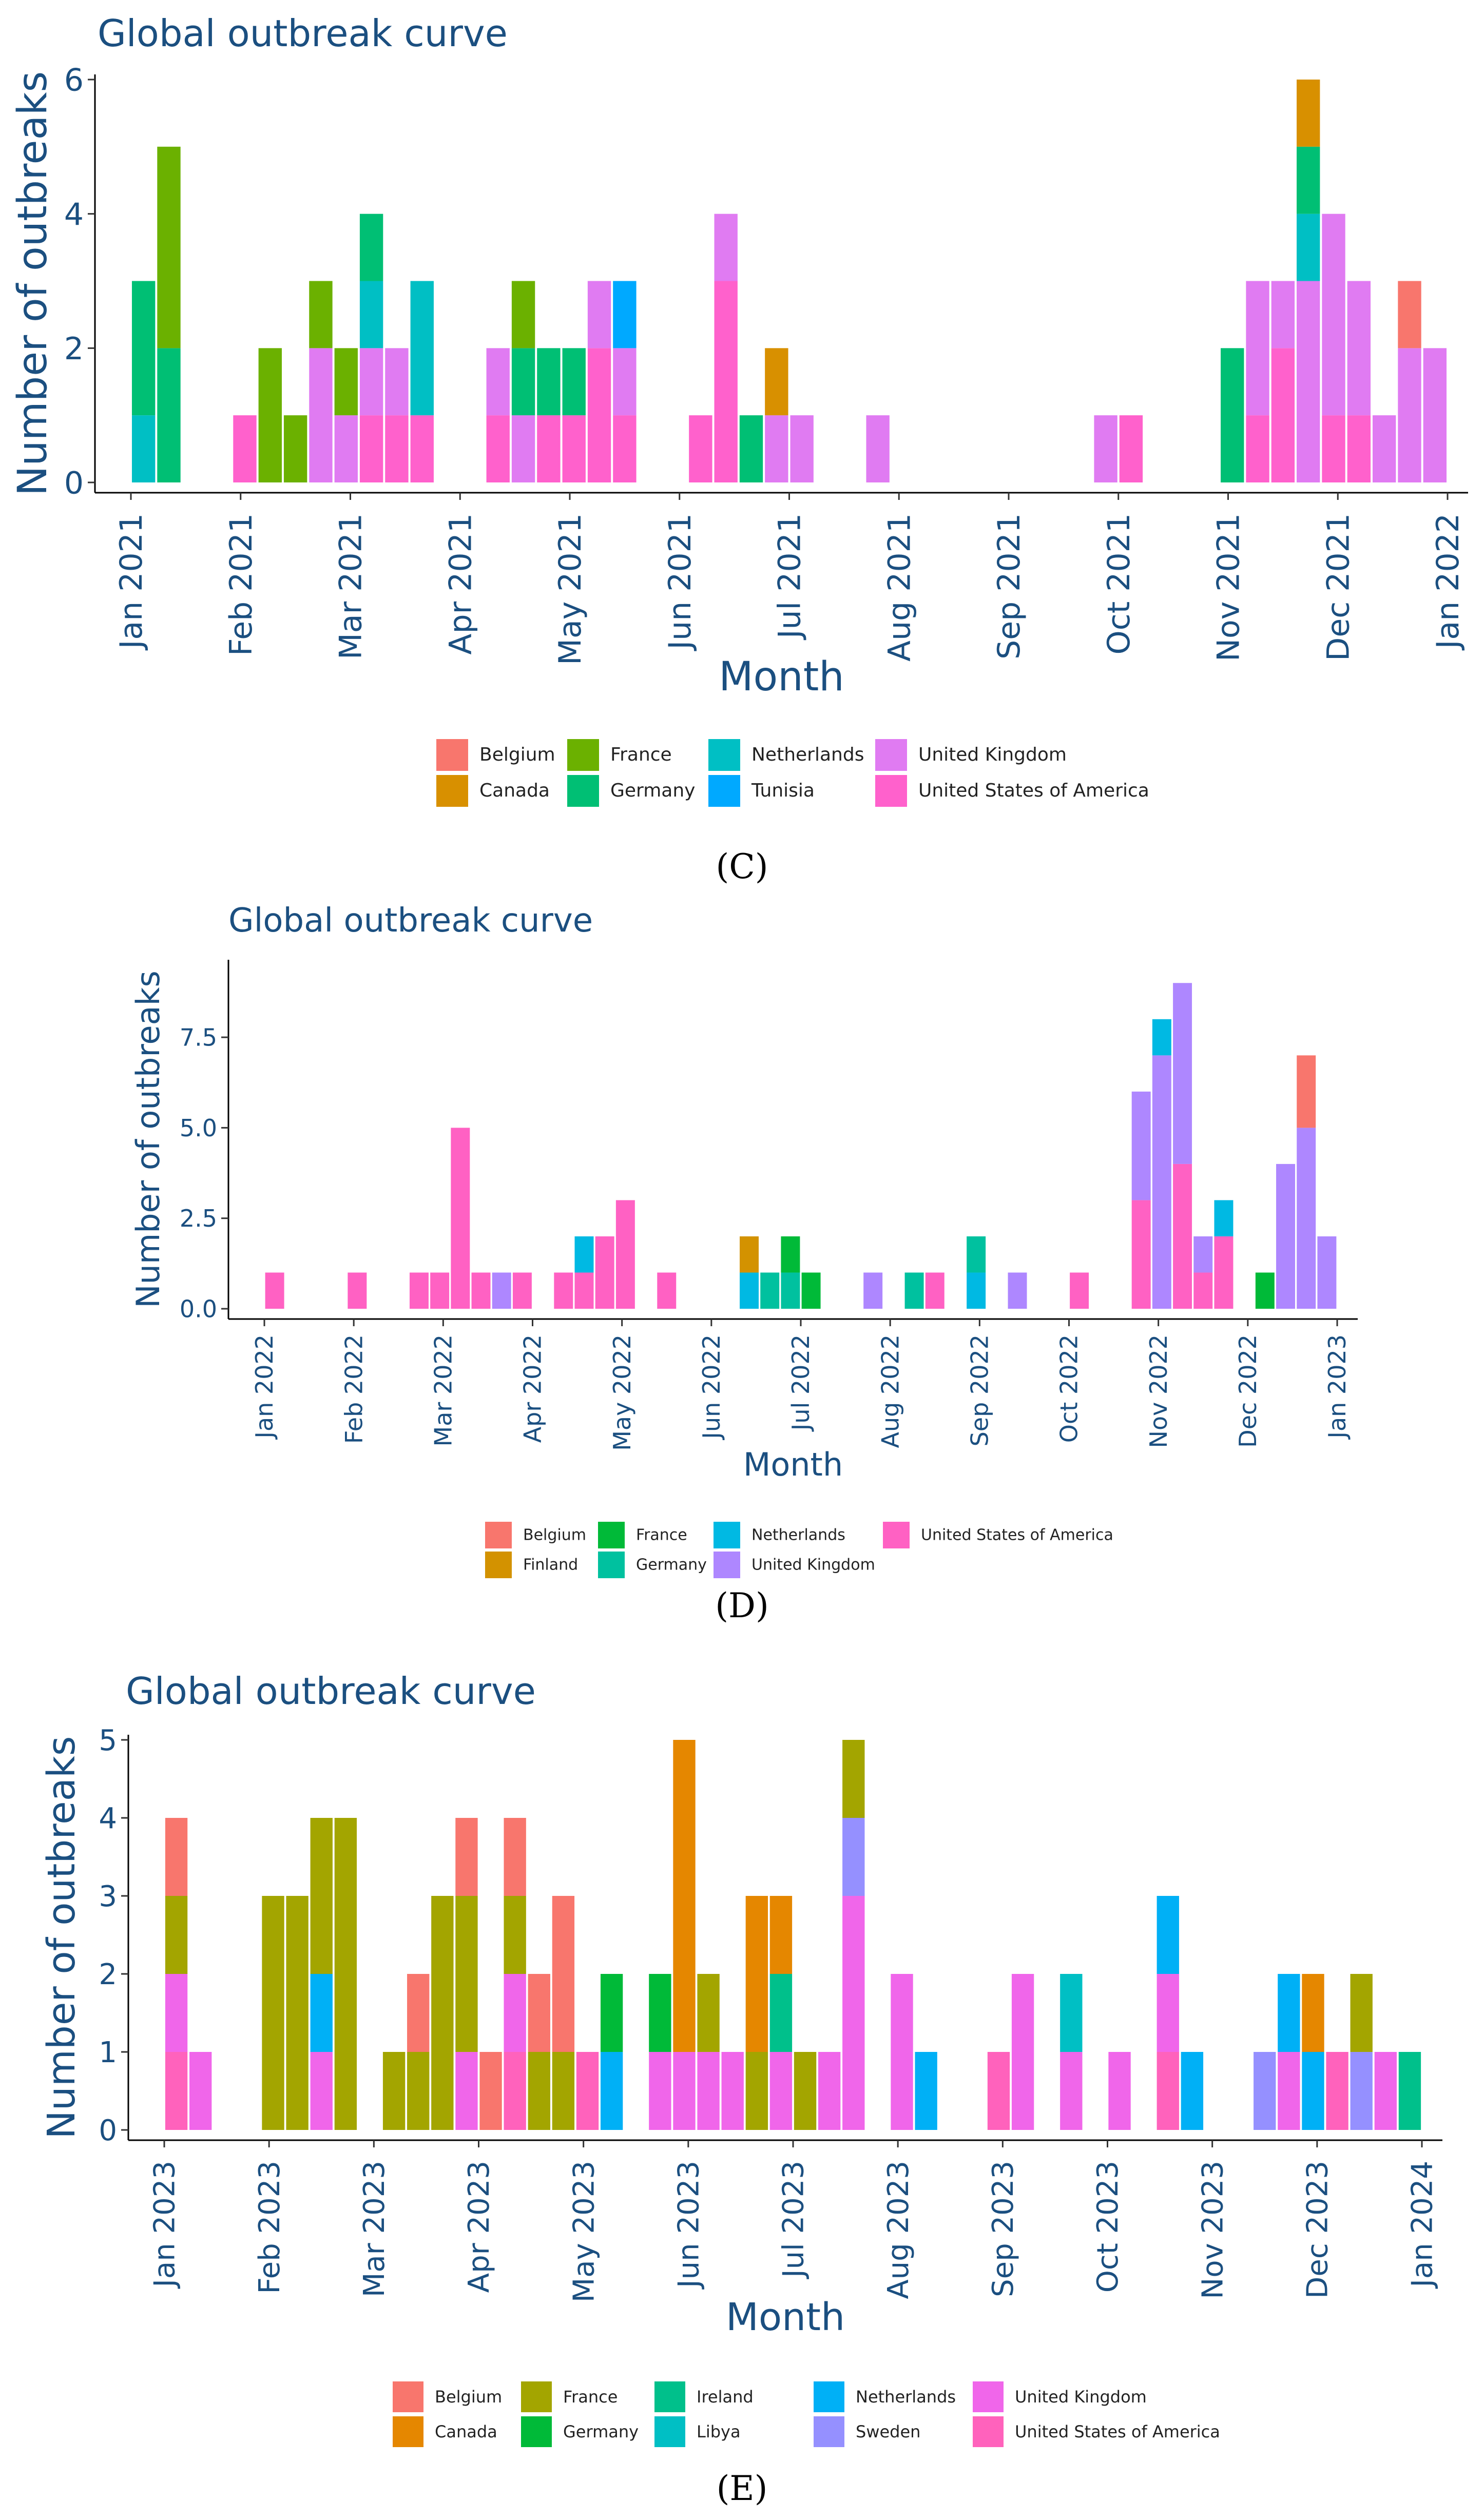 The height and width of the screenshot is (2520, 1484). I want to click on y-tick-label: 1, so click(108, 2053).